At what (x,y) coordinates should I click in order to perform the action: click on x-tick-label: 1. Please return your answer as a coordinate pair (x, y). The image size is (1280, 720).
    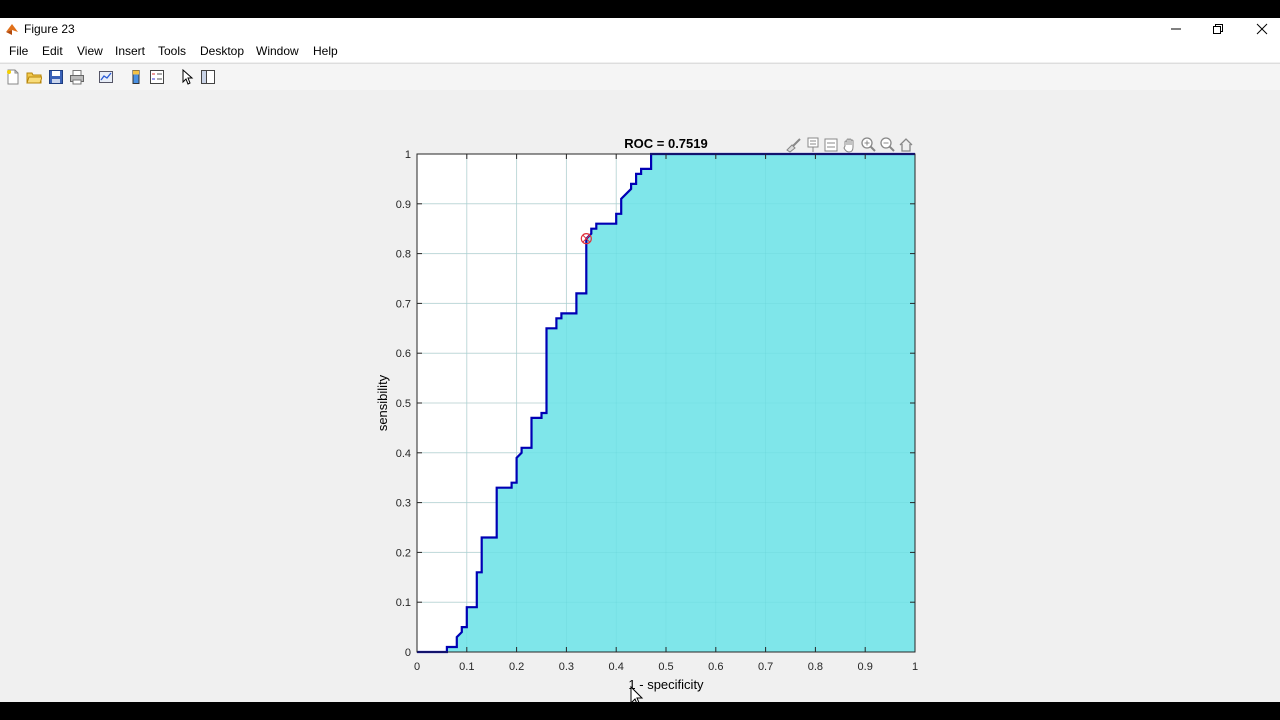
    Looking at the image, I should click on (915, 667).